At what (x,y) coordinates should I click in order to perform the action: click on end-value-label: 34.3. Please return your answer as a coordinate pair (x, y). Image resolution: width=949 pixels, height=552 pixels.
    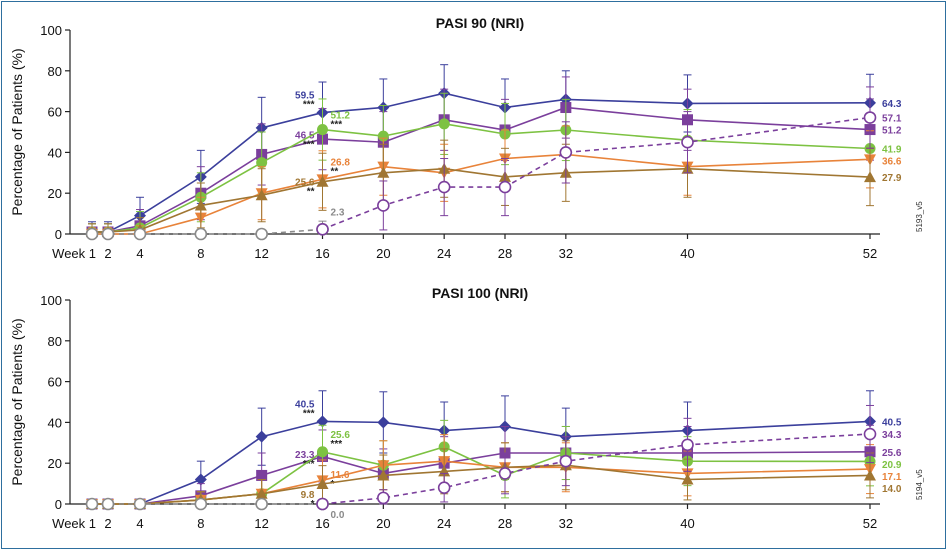
    Looking at the image, I should click on (892, 435).